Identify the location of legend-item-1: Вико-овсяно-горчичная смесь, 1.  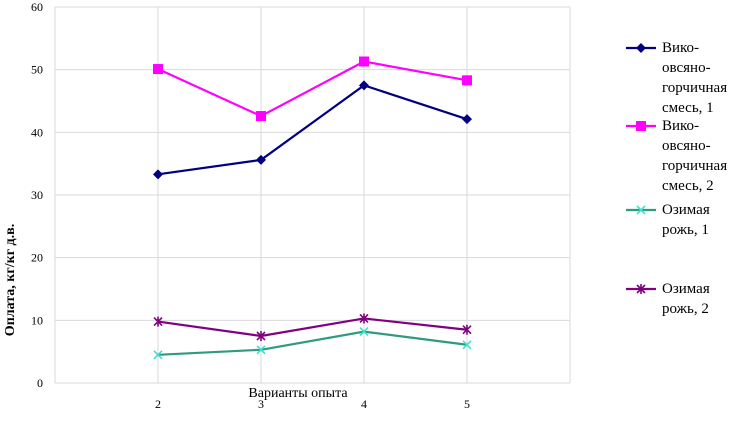
(676, 78).